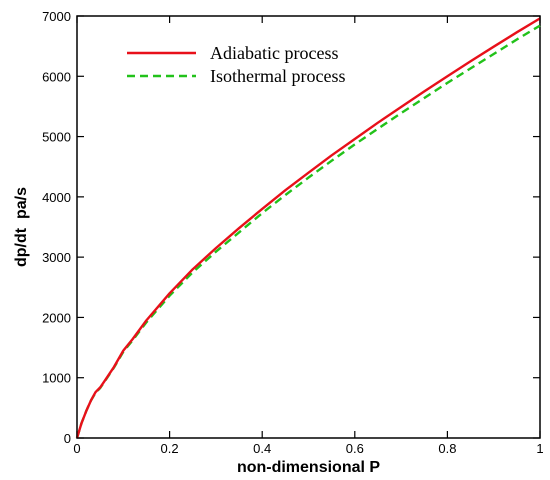 Image resolution: width=550 pixels, height=480 pixels. I want to click on legend-label-isothermal: Isothermal process, so click(277, 76).